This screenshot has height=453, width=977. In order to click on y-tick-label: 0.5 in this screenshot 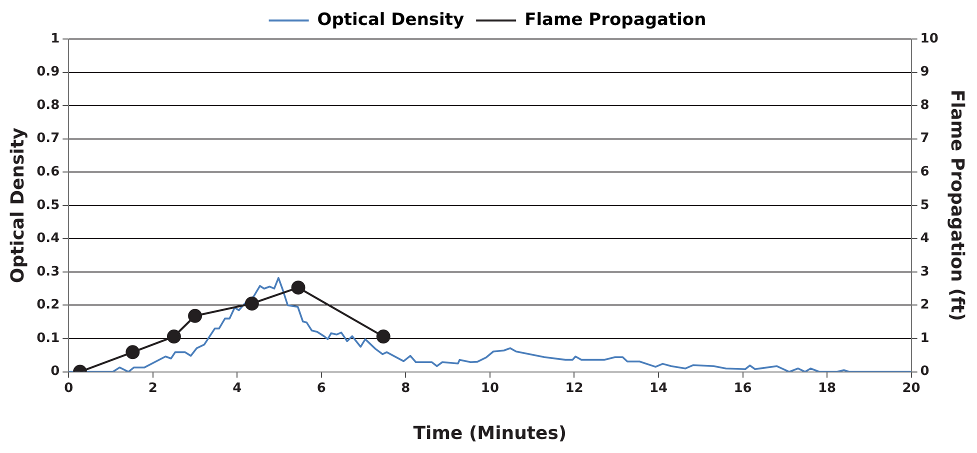, I will do `click(48, 205)`.